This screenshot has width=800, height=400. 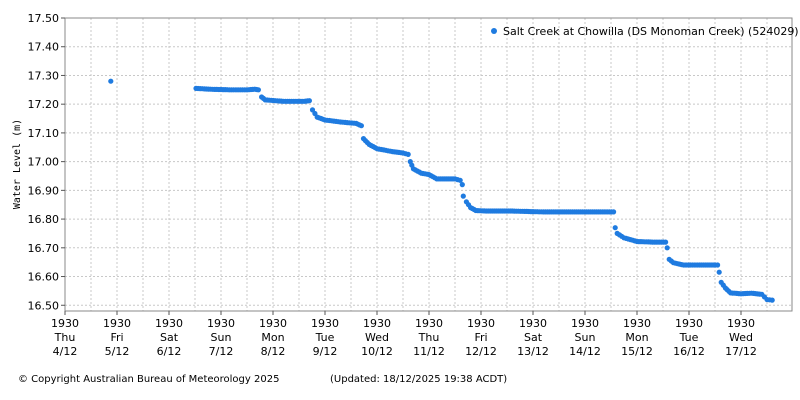 What do you see at coordinates (273, 351) in the screenshot?
I see `x-tick-label-date: 8/12` at bounding box center [273, 351].